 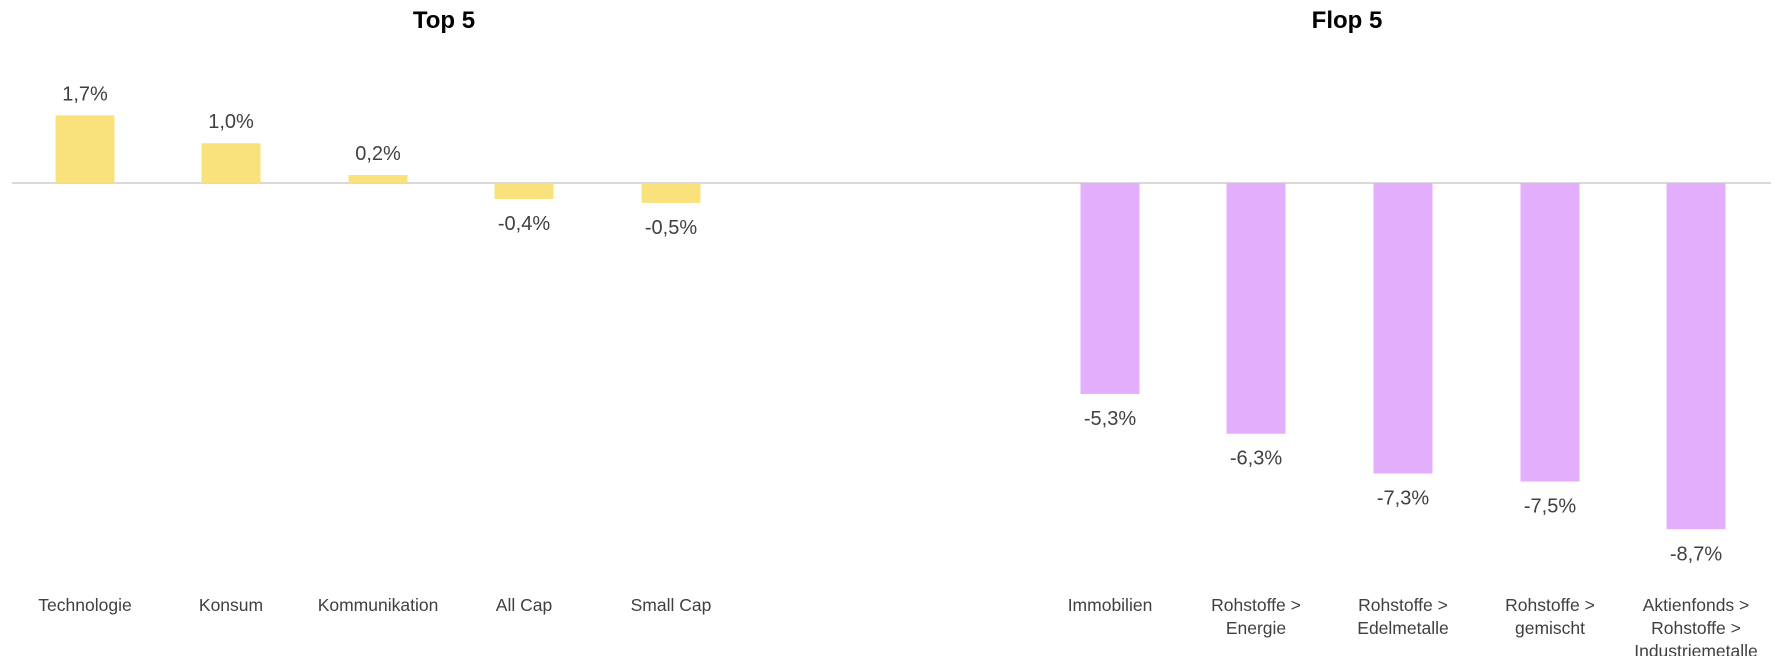 What do you see at coordinates (671, 193) in the screenshot?
I see `top-bar-small-cap` at bounding box center [671, 193].